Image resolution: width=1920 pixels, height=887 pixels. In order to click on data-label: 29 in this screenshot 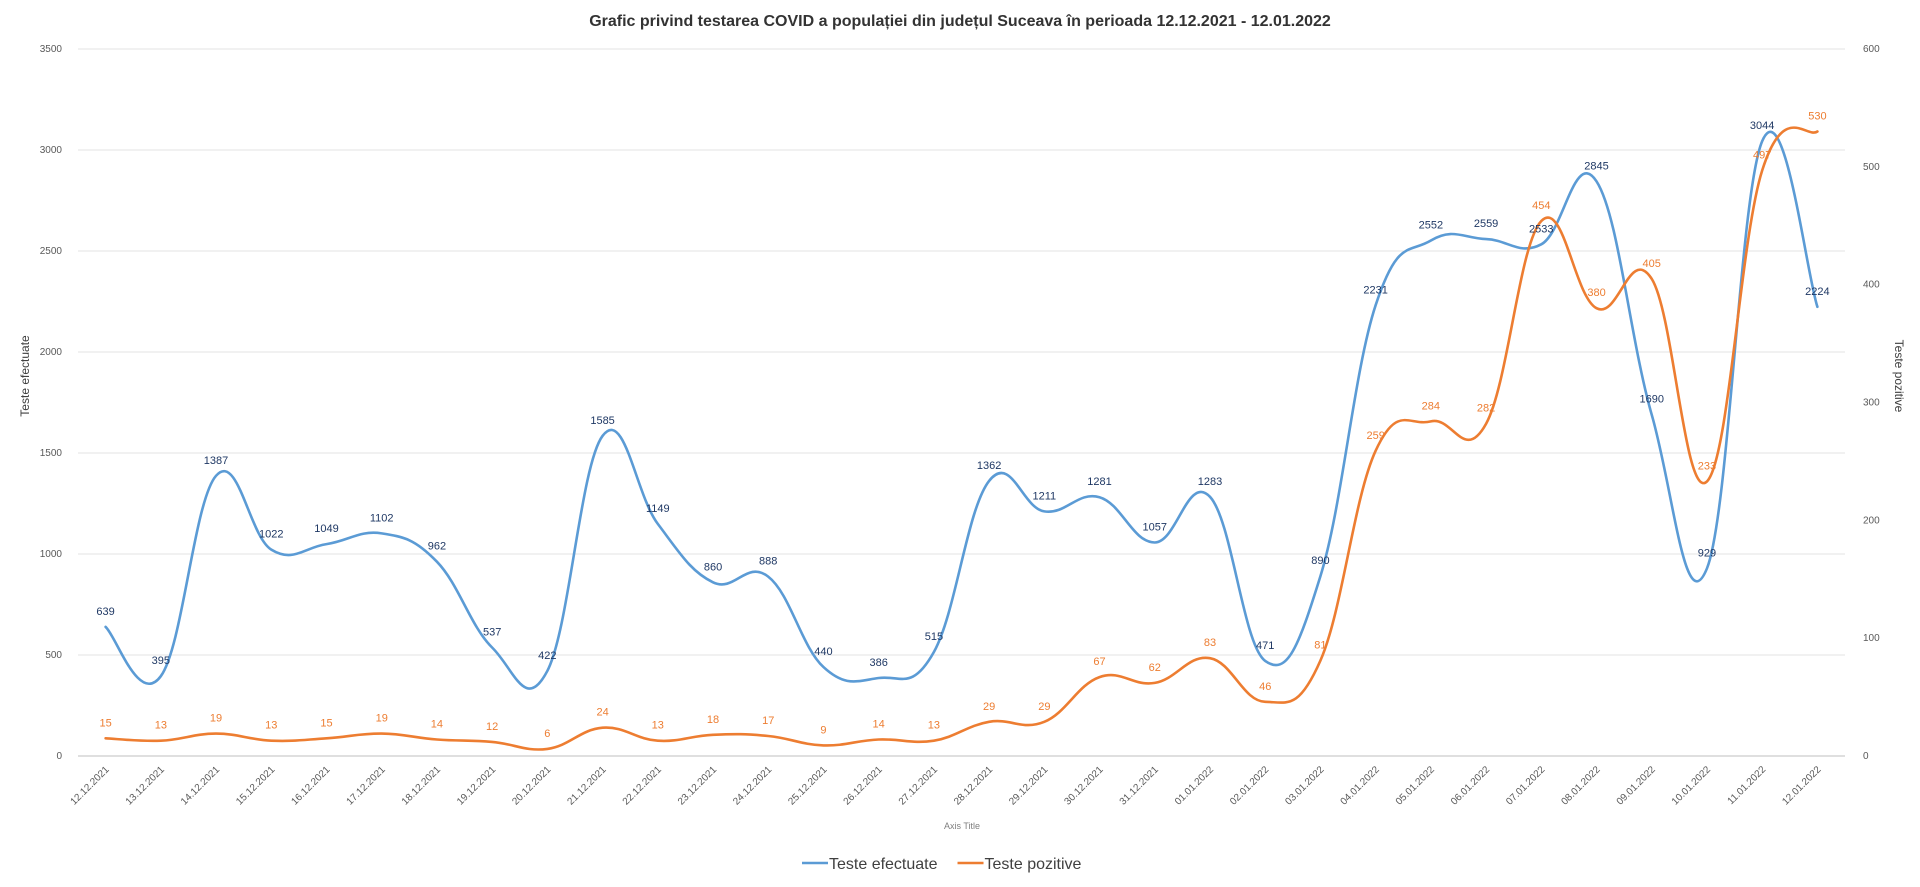, I will do `click(989, 707)`.